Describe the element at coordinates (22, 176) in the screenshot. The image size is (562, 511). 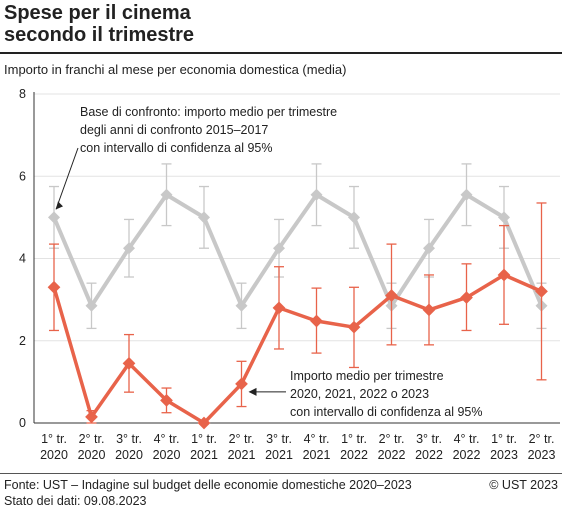
I see `y-tick-label: 6` at that location.